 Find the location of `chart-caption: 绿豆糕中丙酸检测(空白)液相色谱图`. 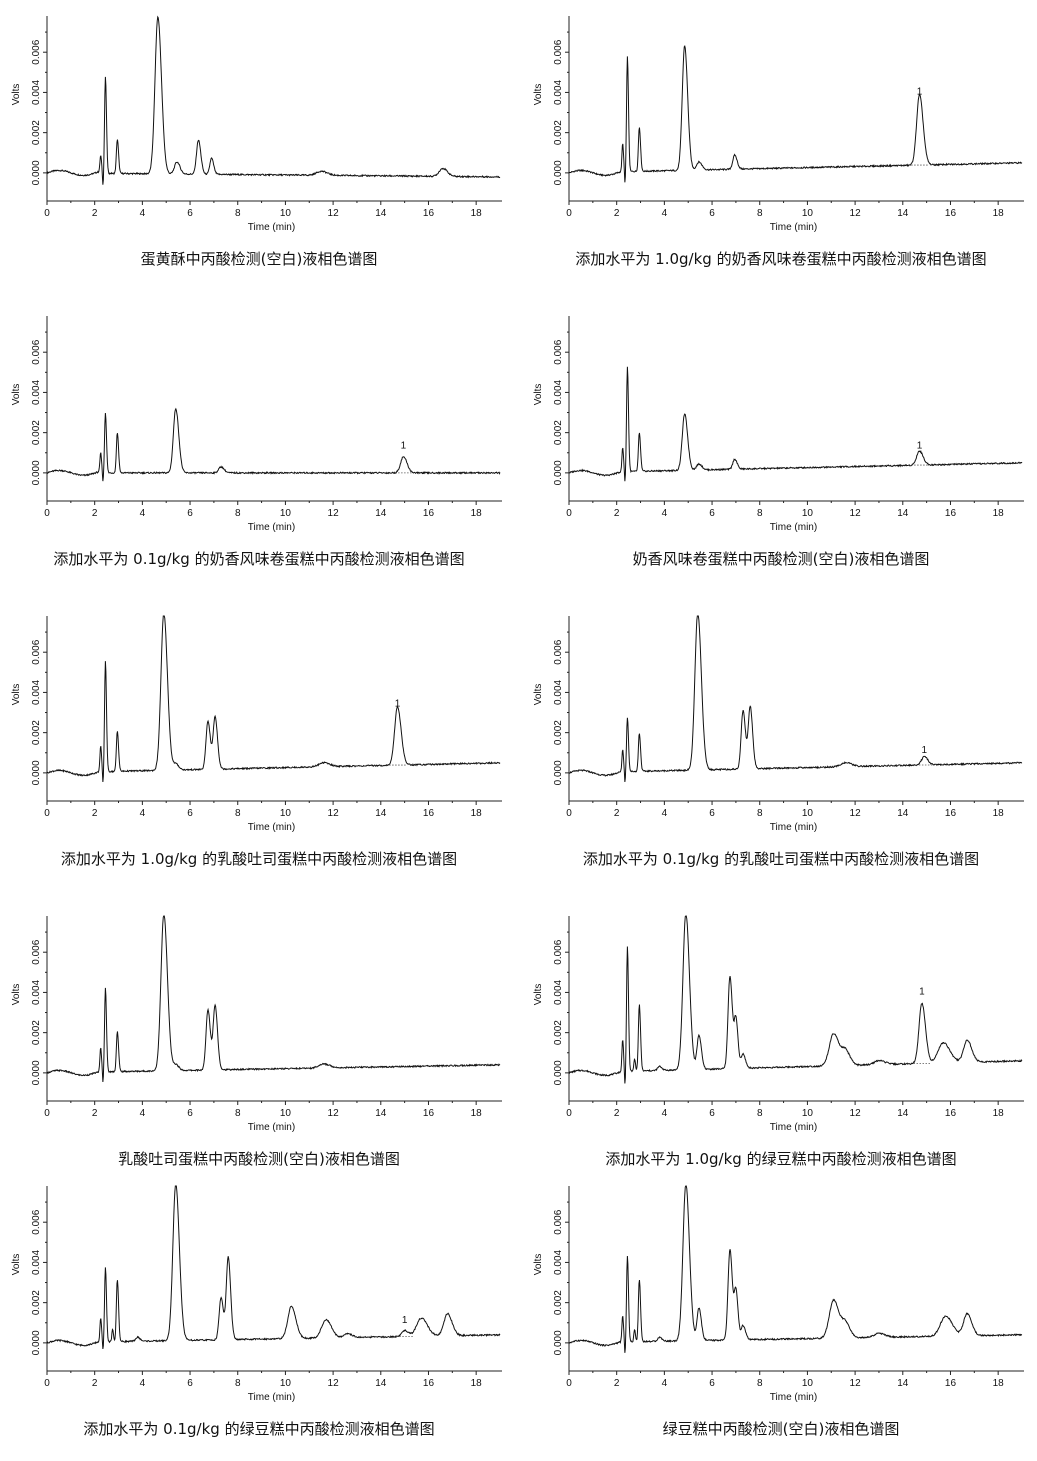

chart-caption: 绿豆糕中丙酸检测(空白)液相色谱图 is located at coordinates (781, 1429).